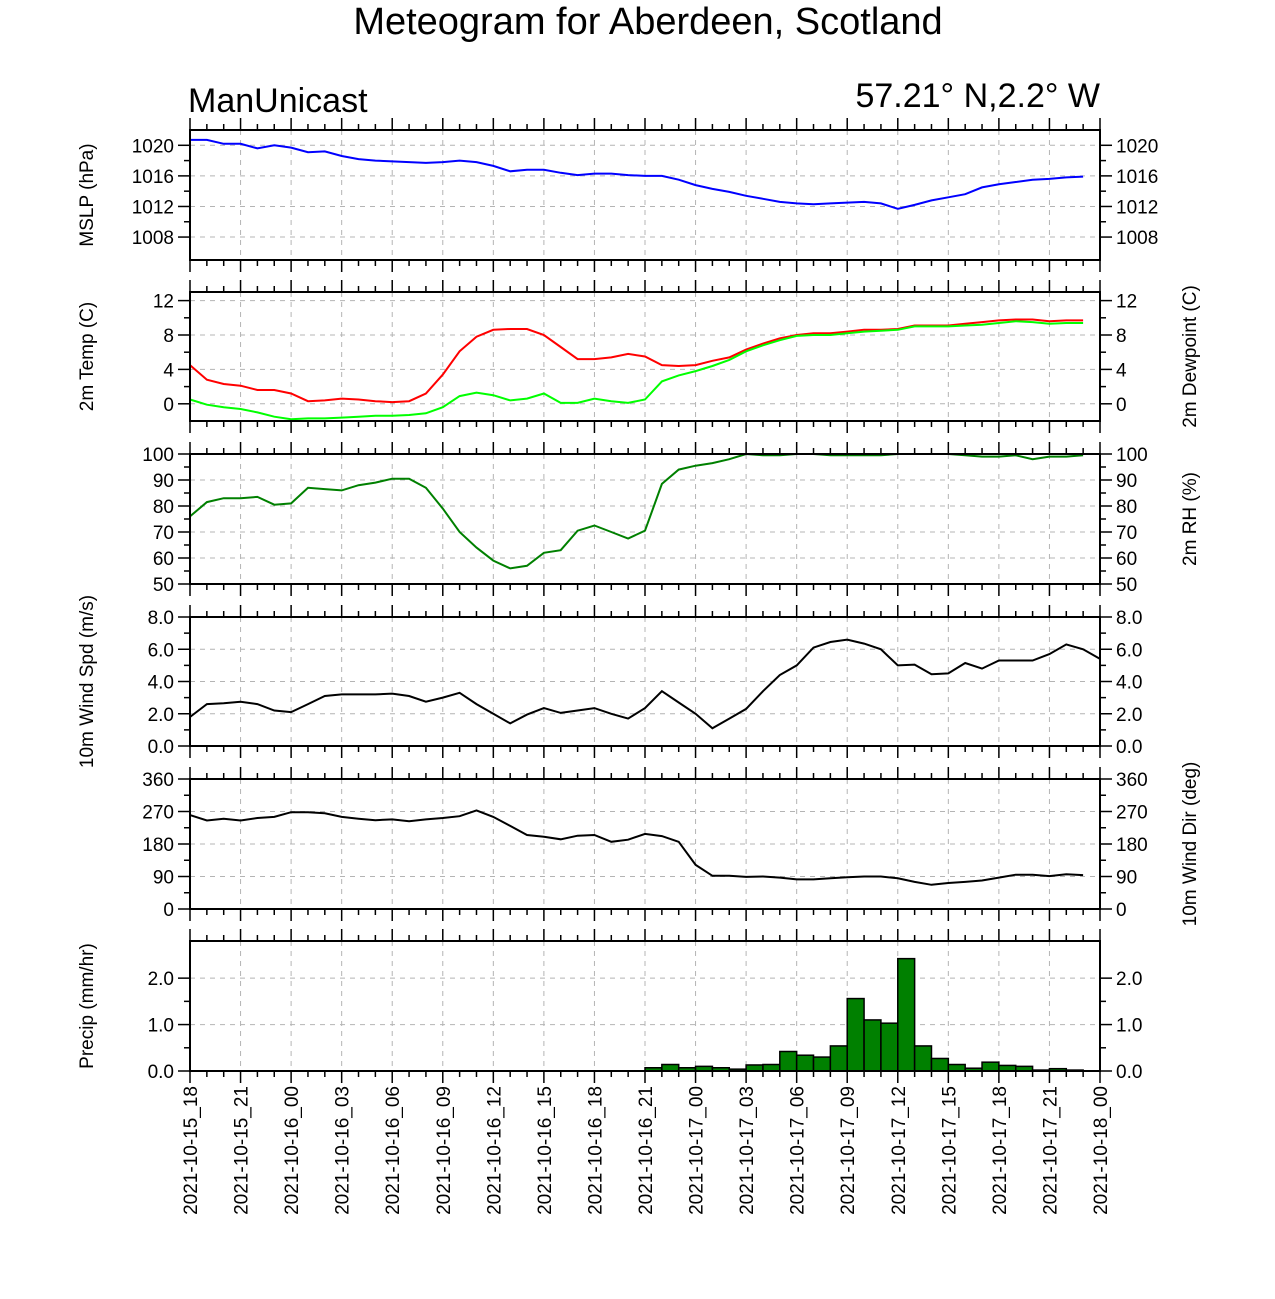 The height and width of the screenshot is (1299, 1275). What do you see at coordinates (1000, 1150) in the screenshot?
I see `x-tick-label: 2021-10-17_18` at bounding box center [1000, 1150].